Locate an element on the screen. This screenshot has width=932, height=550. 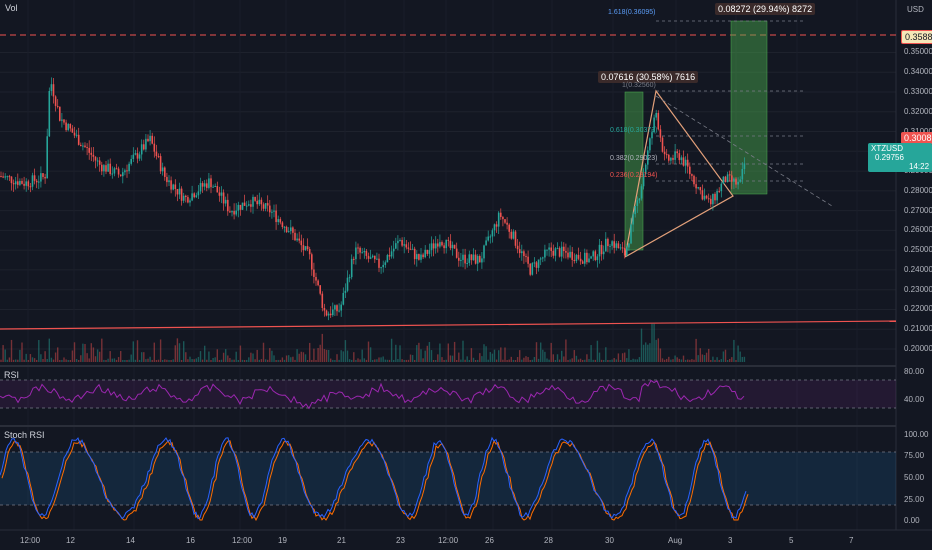
stoch-pane-label: Stoch RSI is located at coordinates (24, 435).